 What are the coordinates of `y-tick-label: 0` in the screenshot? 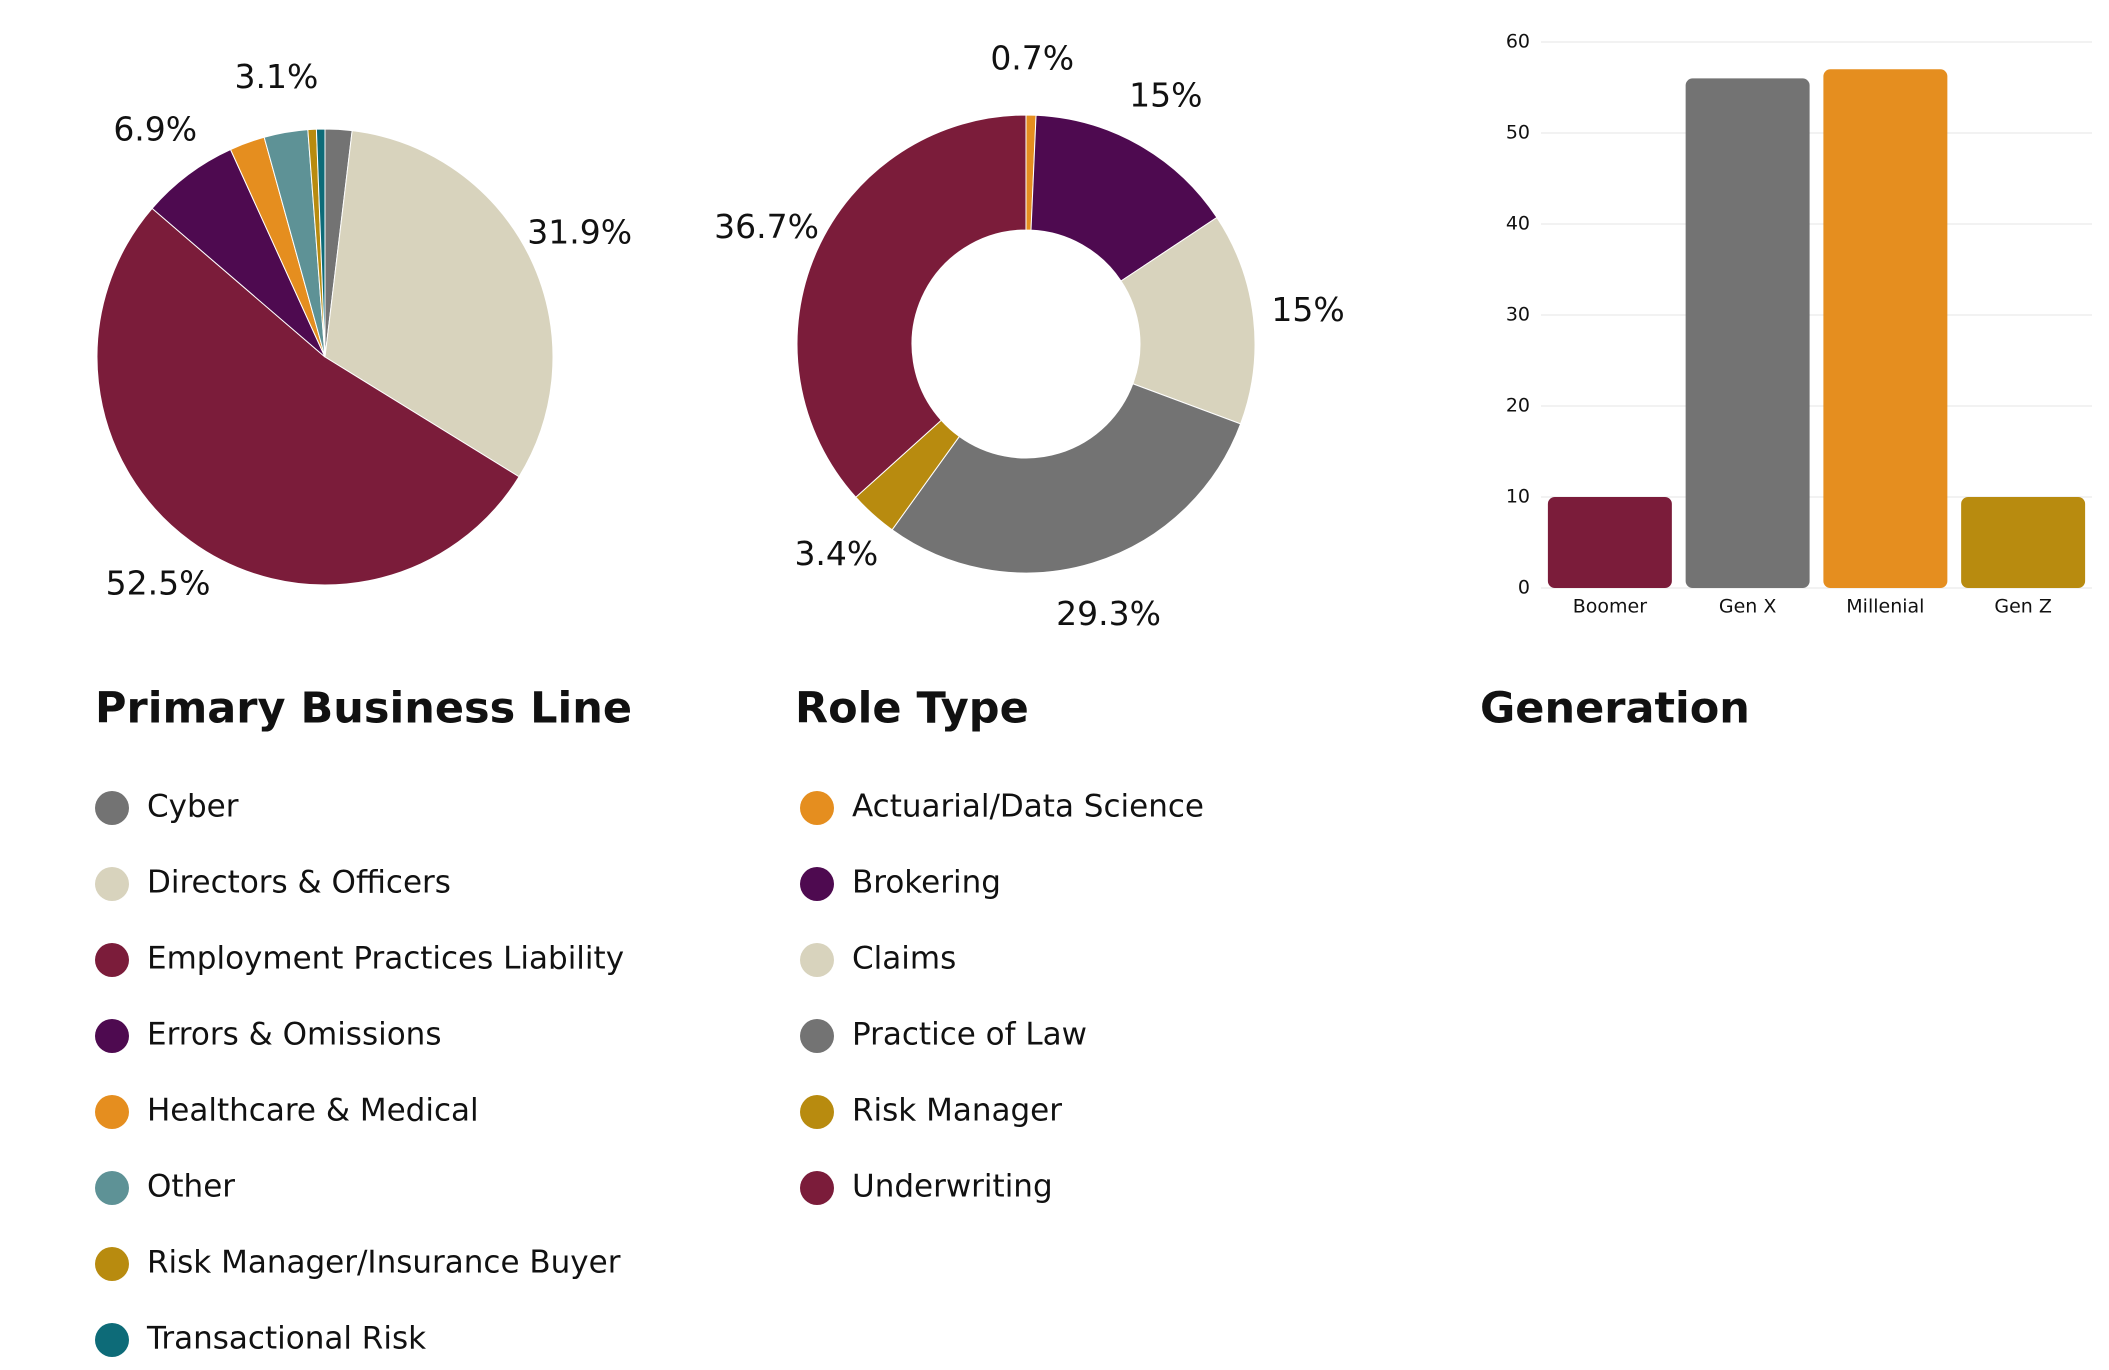 It's located at (1524, 588).